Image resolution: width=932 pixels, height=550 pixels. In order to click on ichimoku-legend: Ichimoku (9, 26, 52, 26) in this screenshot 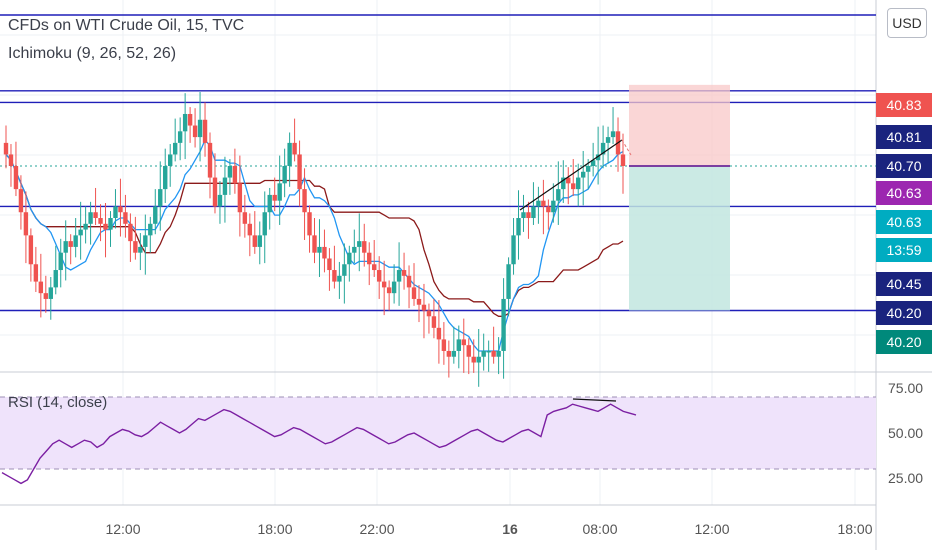, I will do `click(92, 53)`.